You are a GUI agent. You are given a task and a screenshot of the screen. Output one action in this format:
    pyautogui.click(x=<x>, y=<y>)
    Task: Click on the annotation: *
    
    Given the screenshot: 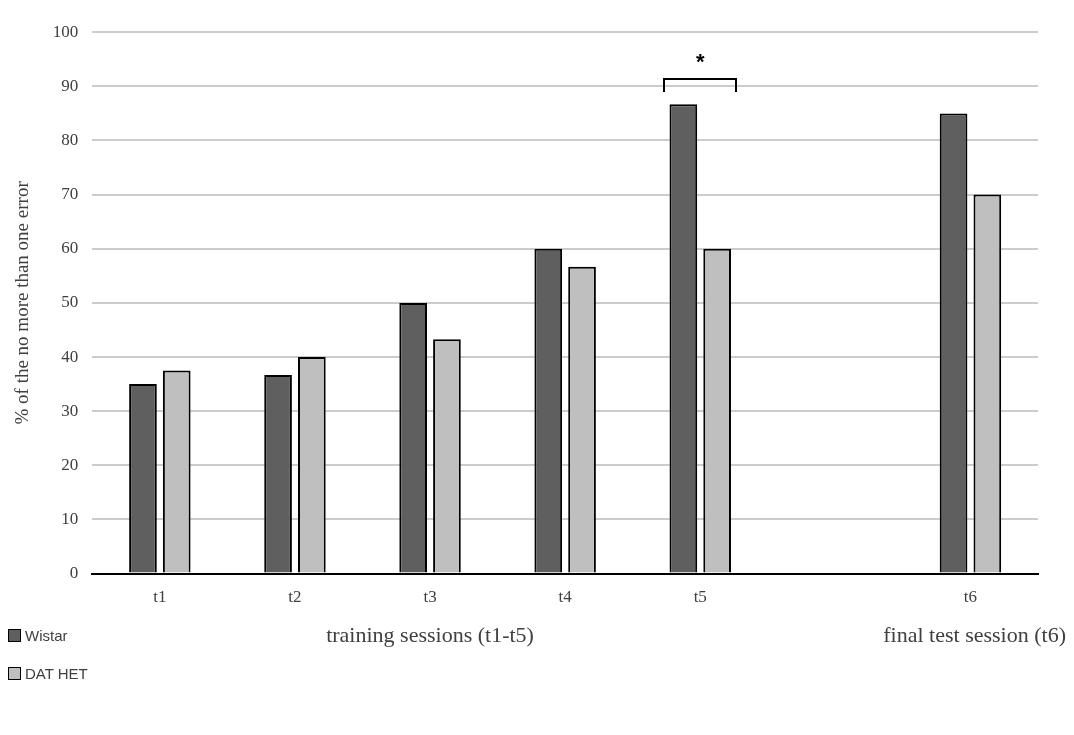 What is the action you would take?
    pyautogui.click(x=700, y=62)
    